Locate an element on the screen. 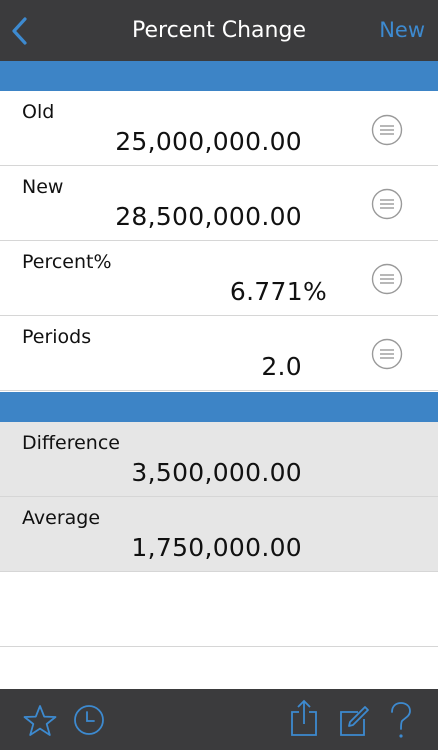  percent-unit: % is located at coordinates (314, 291).